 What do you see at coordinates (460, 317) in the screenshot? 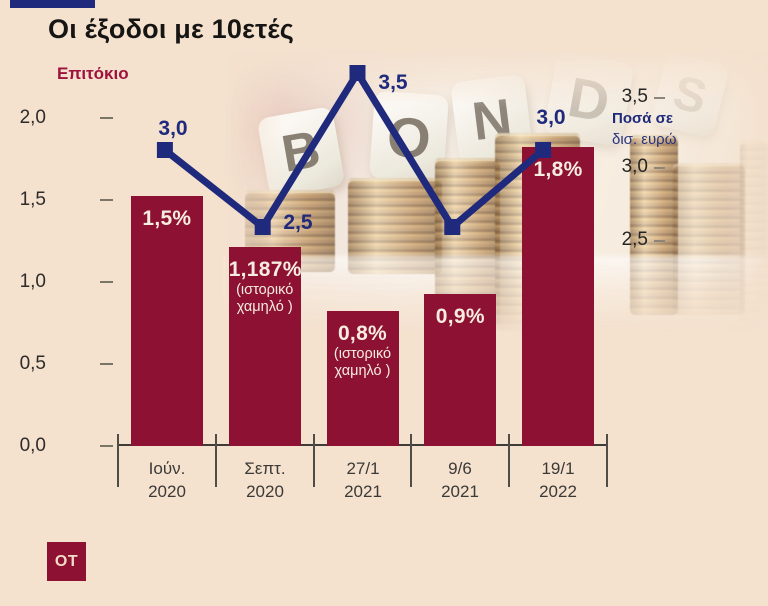
I see `bar-value-label: 0,9%` at bounding box center [460, 317].